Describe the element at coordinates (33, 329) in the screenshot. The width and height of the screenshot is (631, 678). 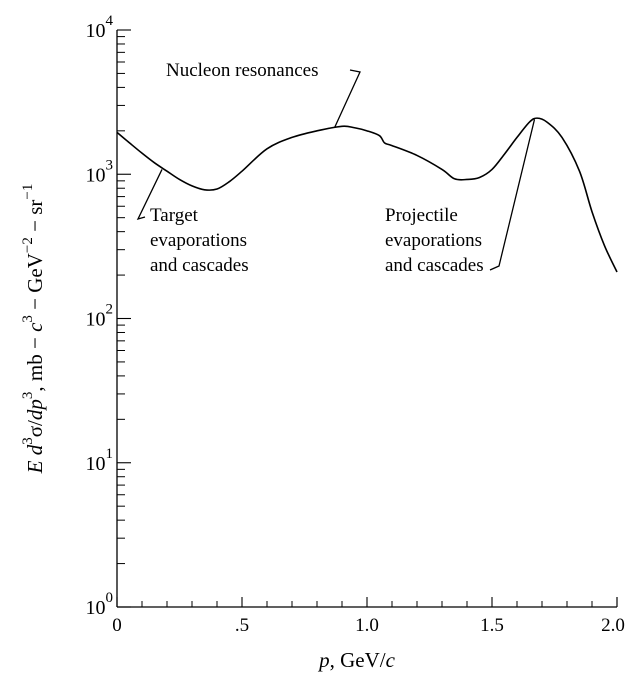
I see `y-axis-label: E d3σ/dp3, mb − c3 − GeV−2 − sr−1` at that location.